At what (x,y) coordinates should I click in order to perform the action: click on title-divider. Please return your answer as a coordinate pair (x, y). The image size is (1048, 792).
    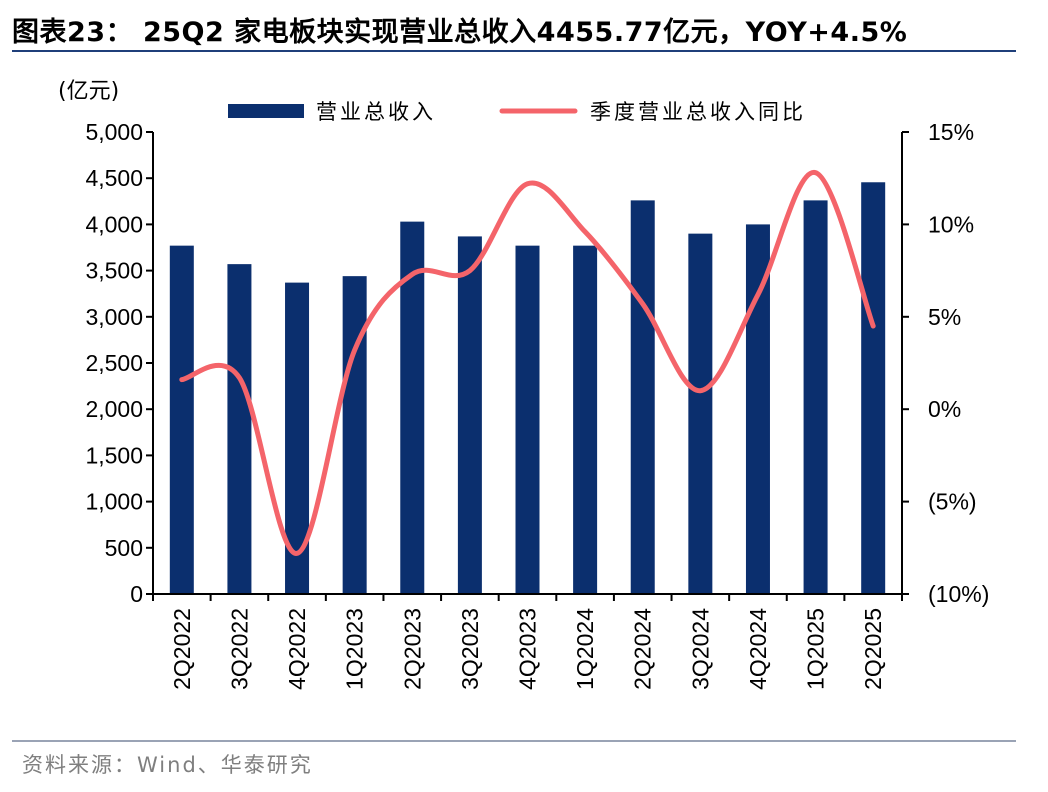
    Looking at the image, I should click on (514, 51).